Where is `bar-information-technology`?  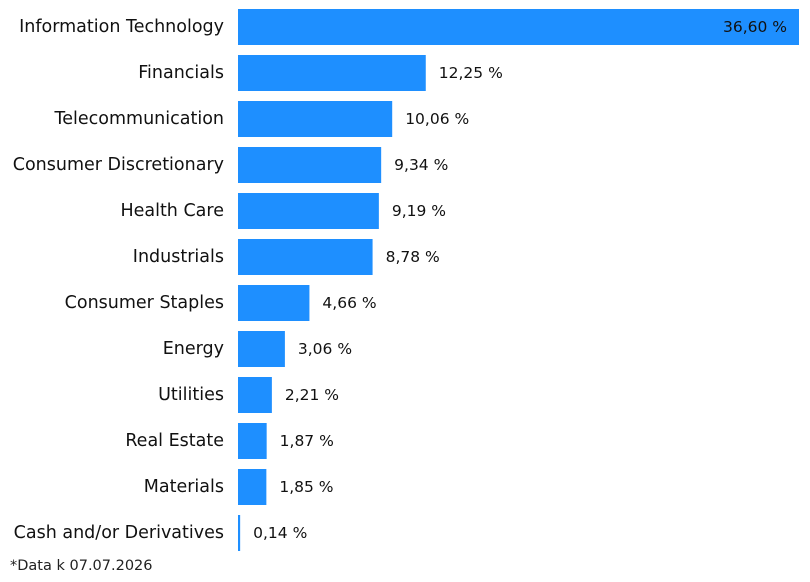 bar-information-technology is located at coordinates (518, 27).